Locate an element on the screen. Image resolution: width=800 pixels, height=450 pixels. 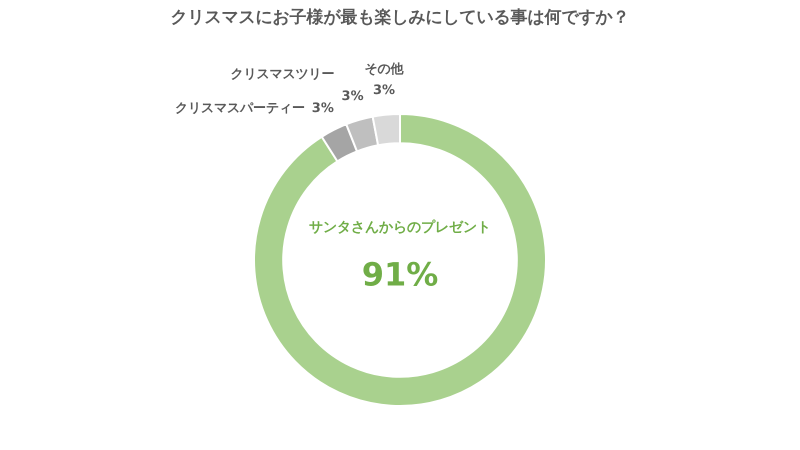
slice-label: クリスマスパーティー is located at coordinates (239, 108).